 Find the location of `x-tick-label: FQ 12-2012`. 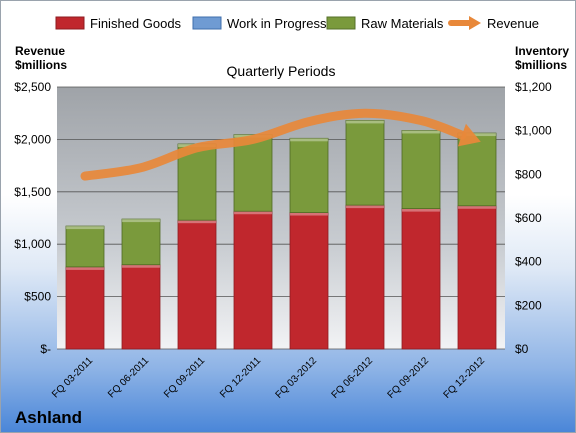

x-tick-label: FQ 12-2012 is located at coordinates (465, 378).